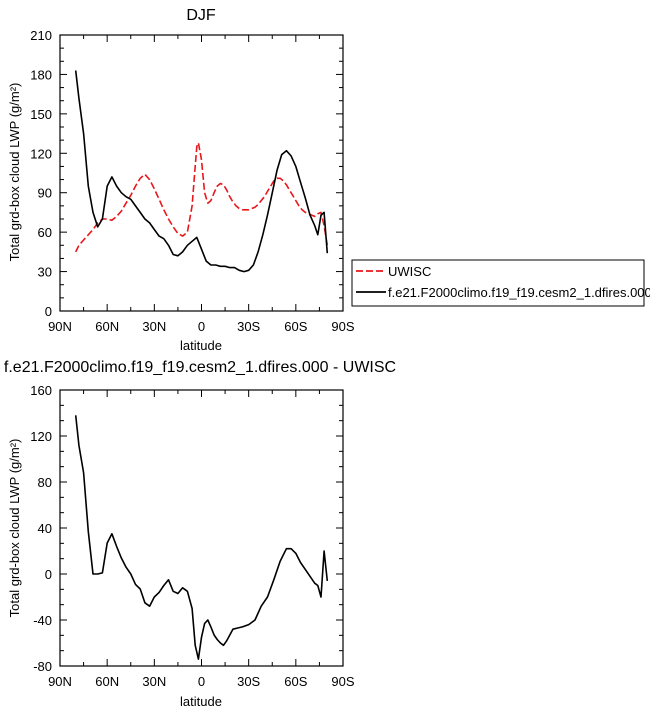  I want to click on top-y-axis-label: Total grd-box cloud LWP (g/m²), so click(14, 172).